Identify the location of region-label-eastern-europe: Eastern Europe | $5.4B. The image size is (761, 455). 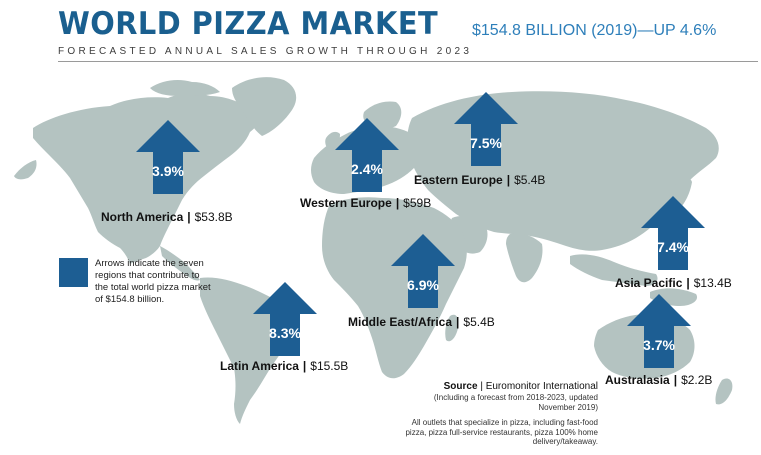
(479, 180).